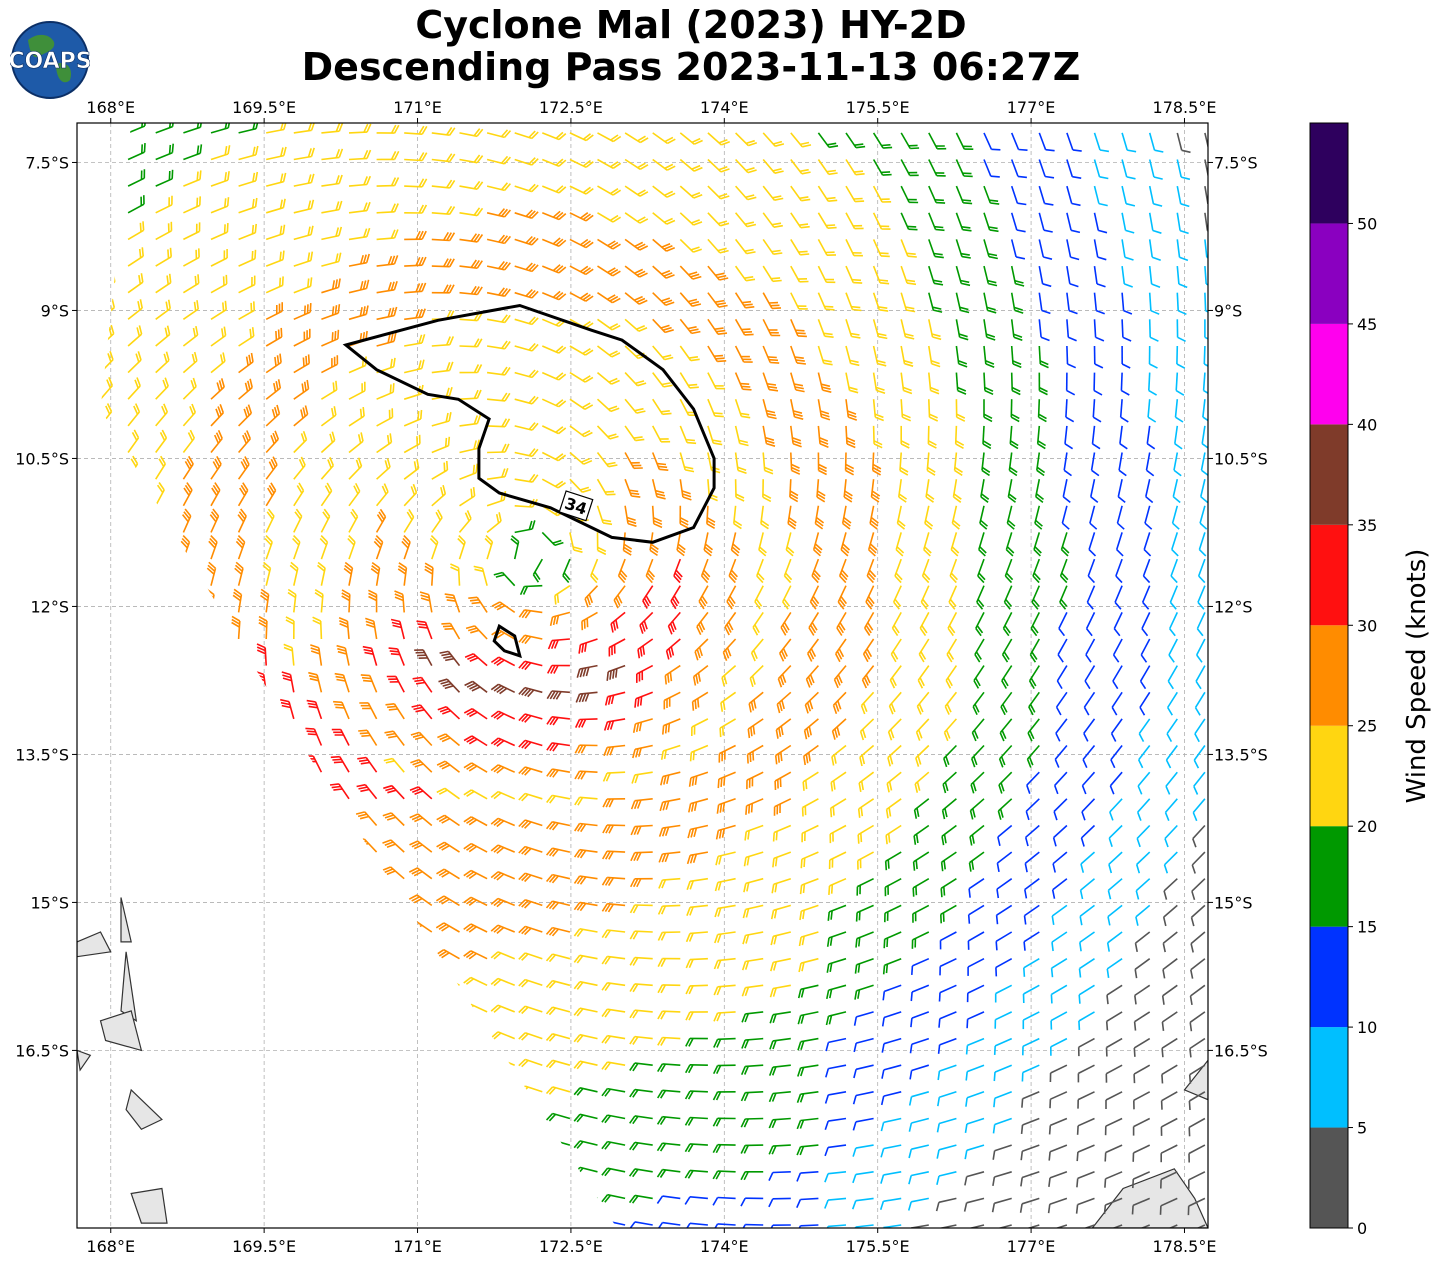 The width and height of the screenshot is (1446, 1264). Describe the element at coordinates (50, 61) in the screenshot. I see `logo-text: COAPS` at that location.